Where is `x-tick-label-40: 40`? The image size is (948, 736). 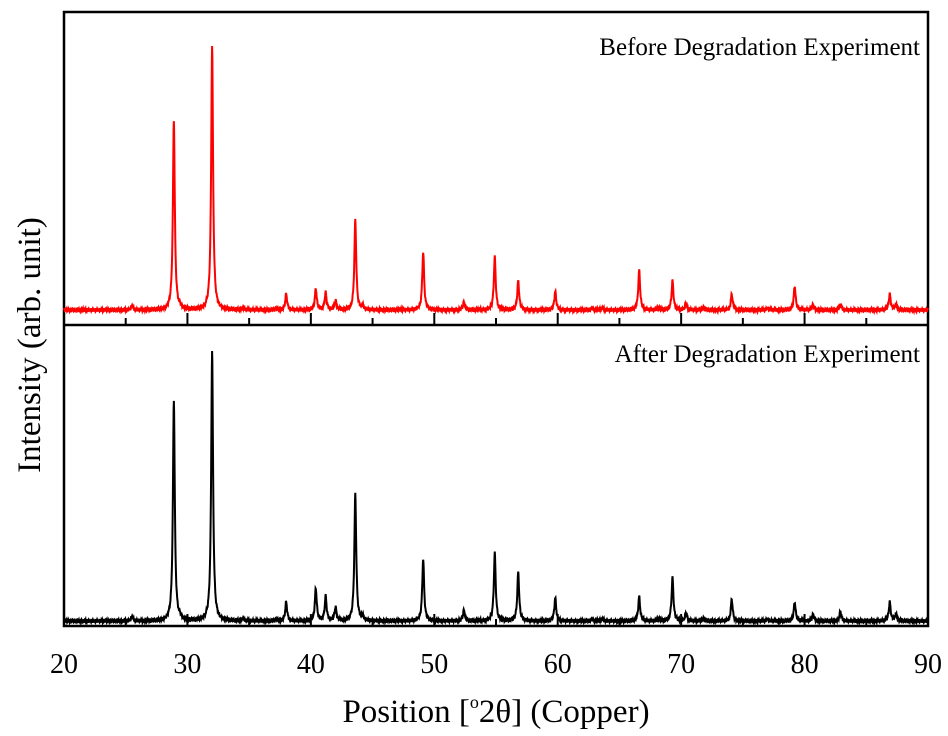 x-tick-label-40: 40 is located at coordinates (311, 664).